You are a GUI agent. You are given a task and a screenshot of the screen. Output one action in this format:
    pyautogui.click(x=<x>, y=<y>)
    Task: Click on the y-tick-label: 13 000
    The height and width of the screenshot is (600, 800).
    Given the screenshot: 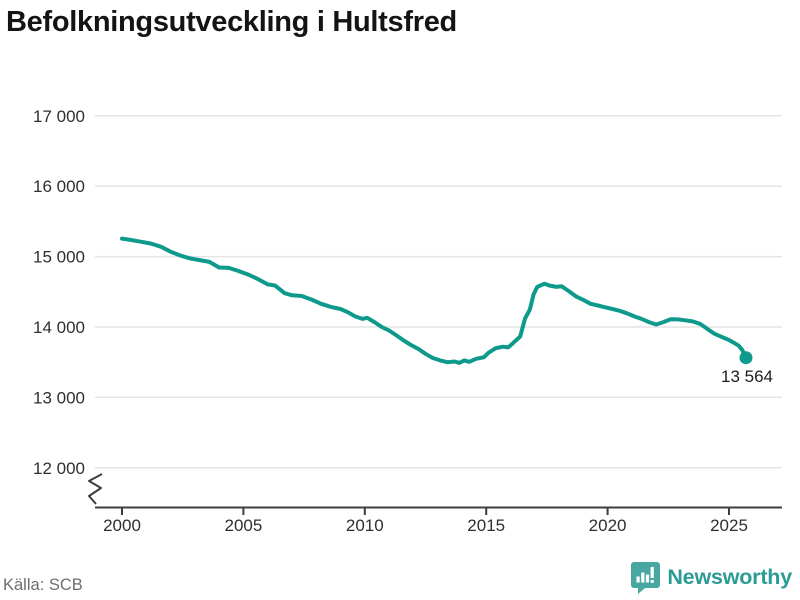 What is the action you would take?
    pyautogui.click(x=59, y=397)
    